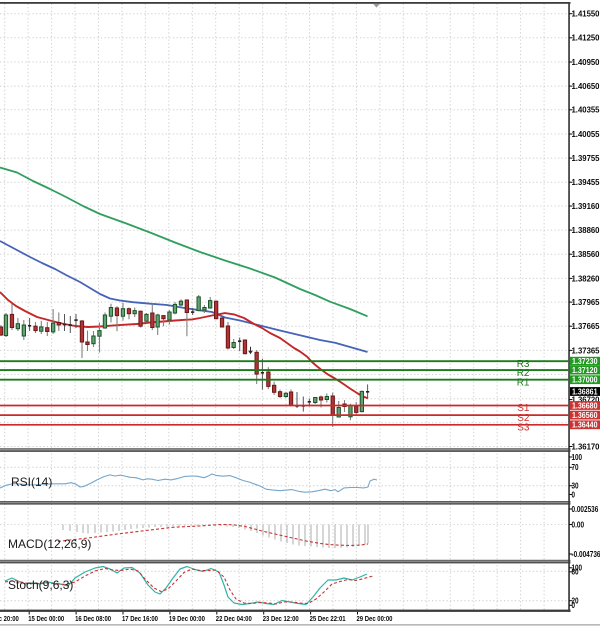 Image resolution: width=600 pixels, height=628 pixels. I want to click on svg-text: 1.40355, so click(586, 110).